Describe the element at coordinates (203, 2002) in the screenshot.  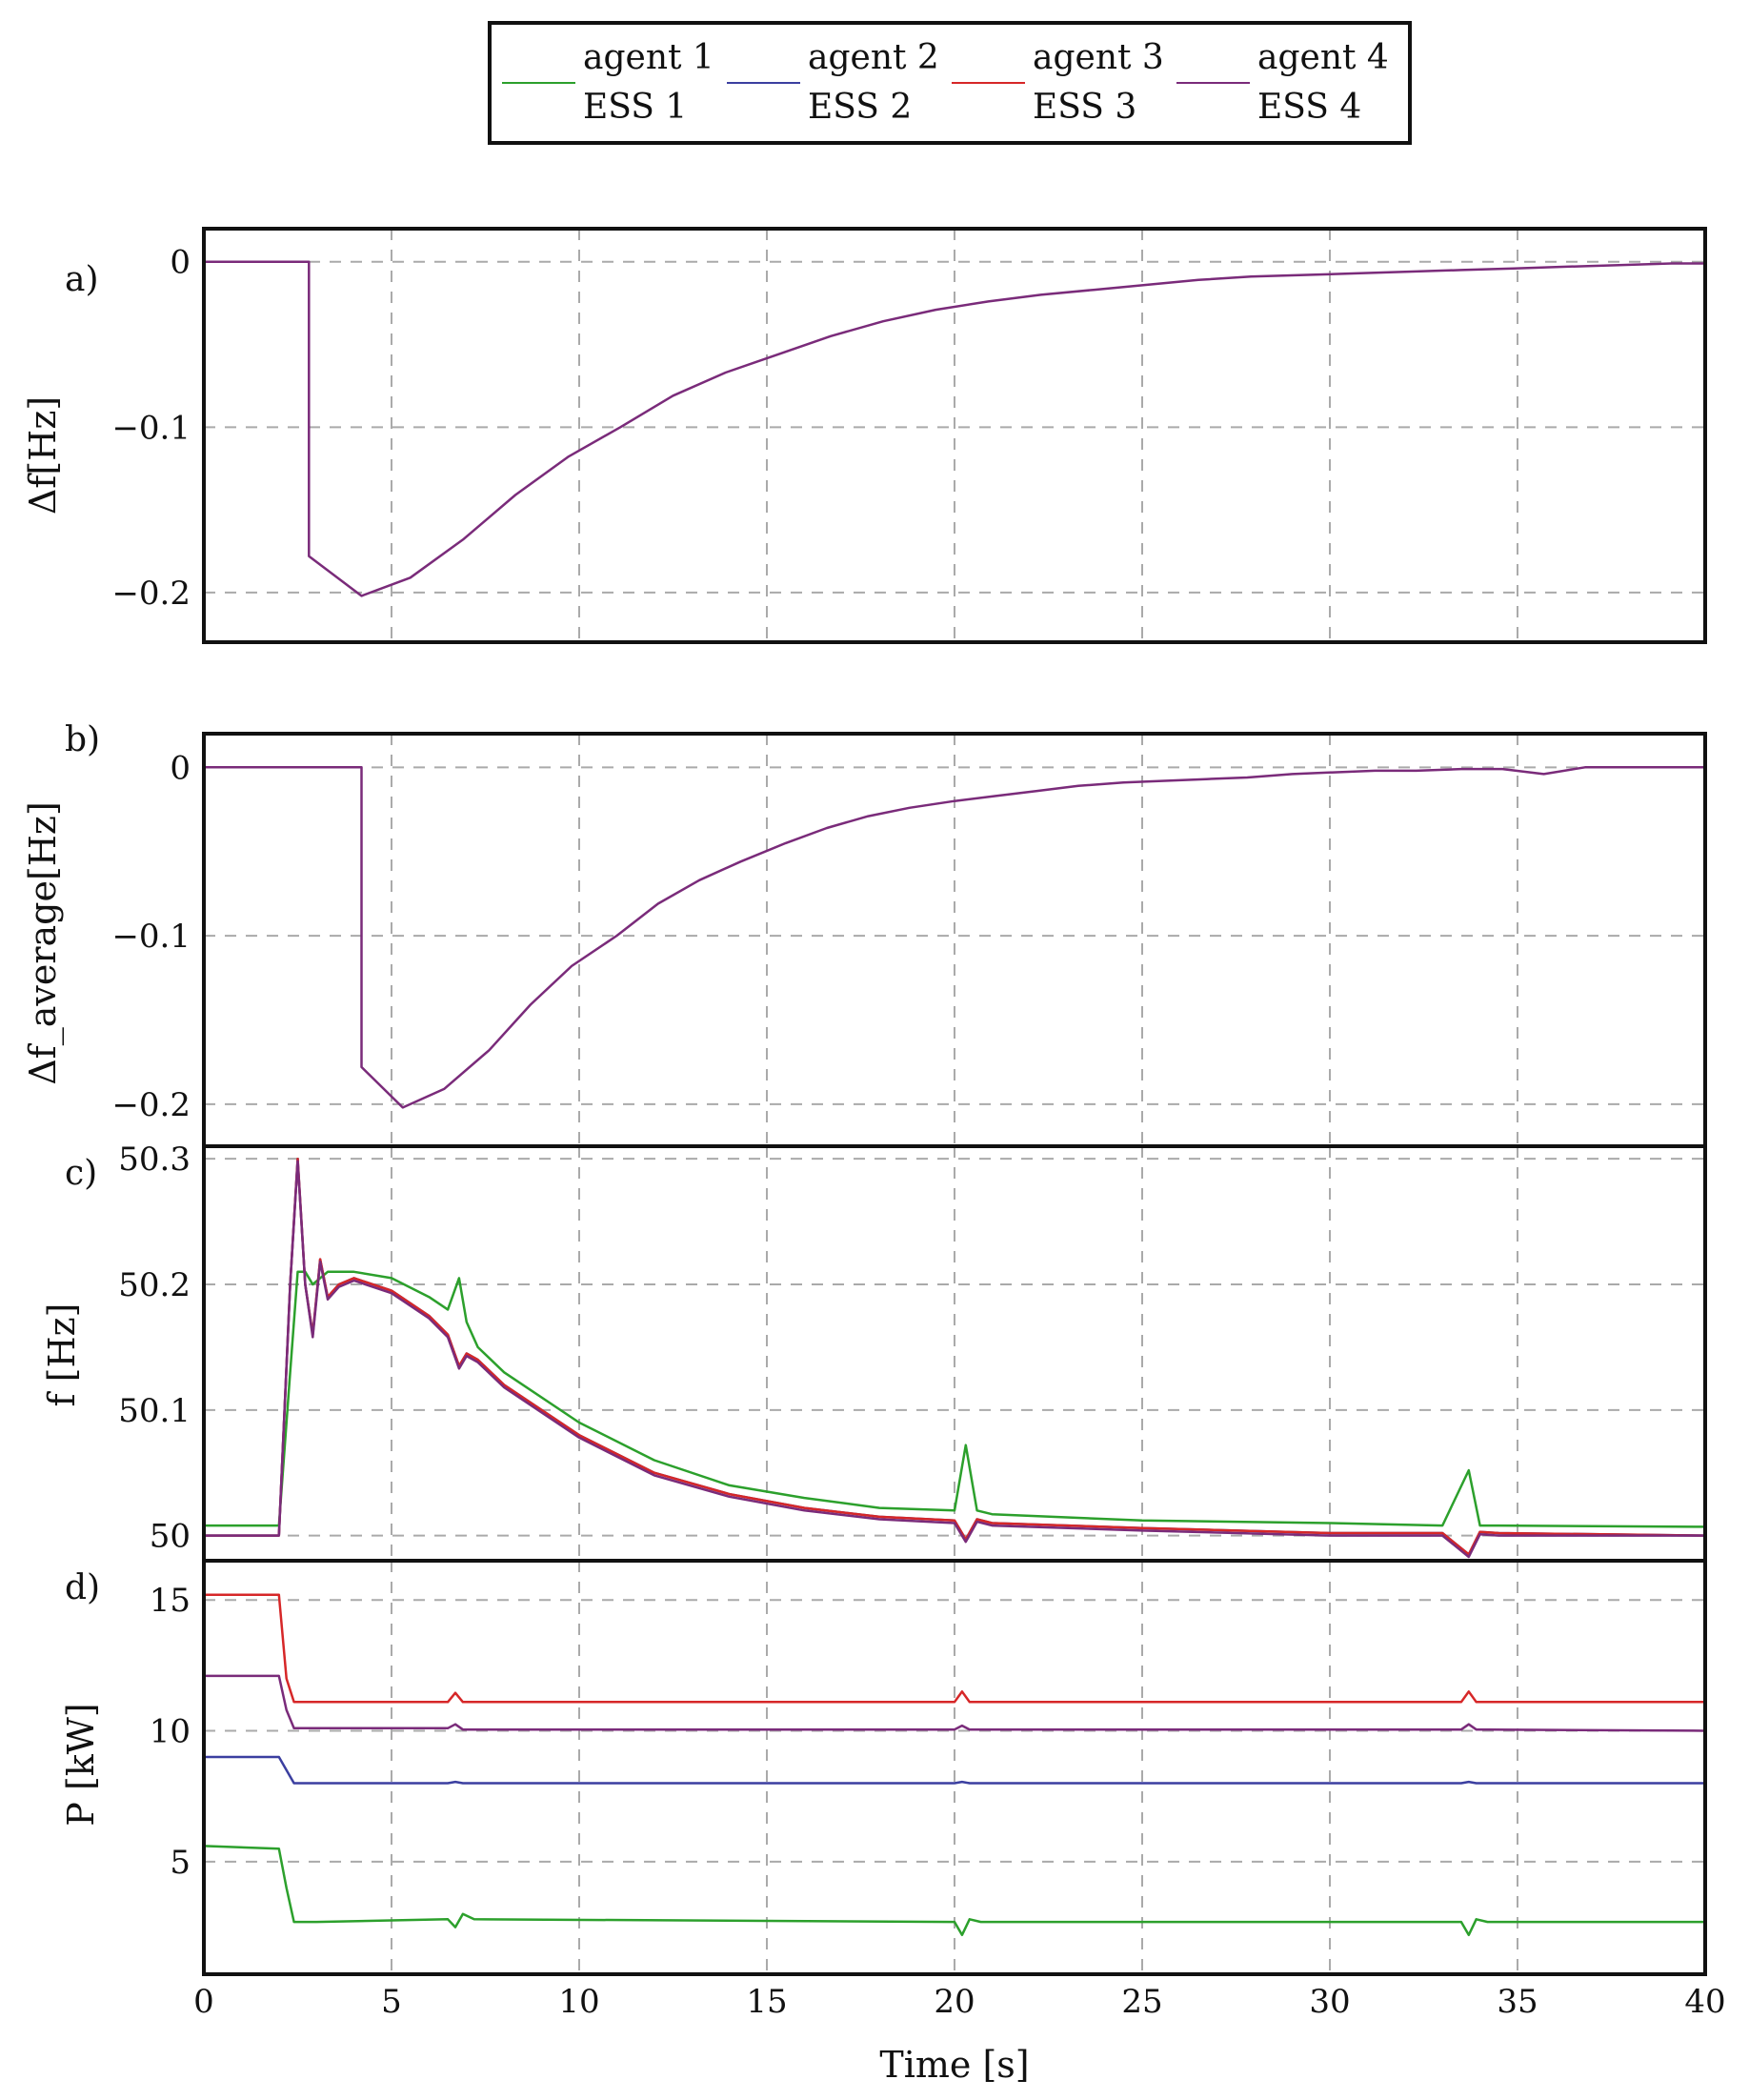
I see `x-tick-label: 0` at that location.